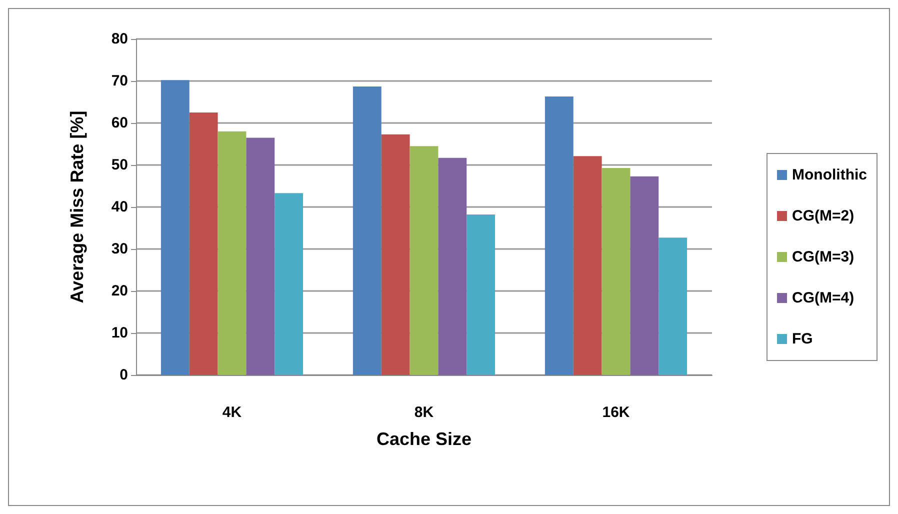 Image resolution: width=898 pixels, height=514 pixels. What do you see at coordinates (823, 298) in the screenshot?
I see `legend-label: CG(M=4)` at bounding box center [823, 298].